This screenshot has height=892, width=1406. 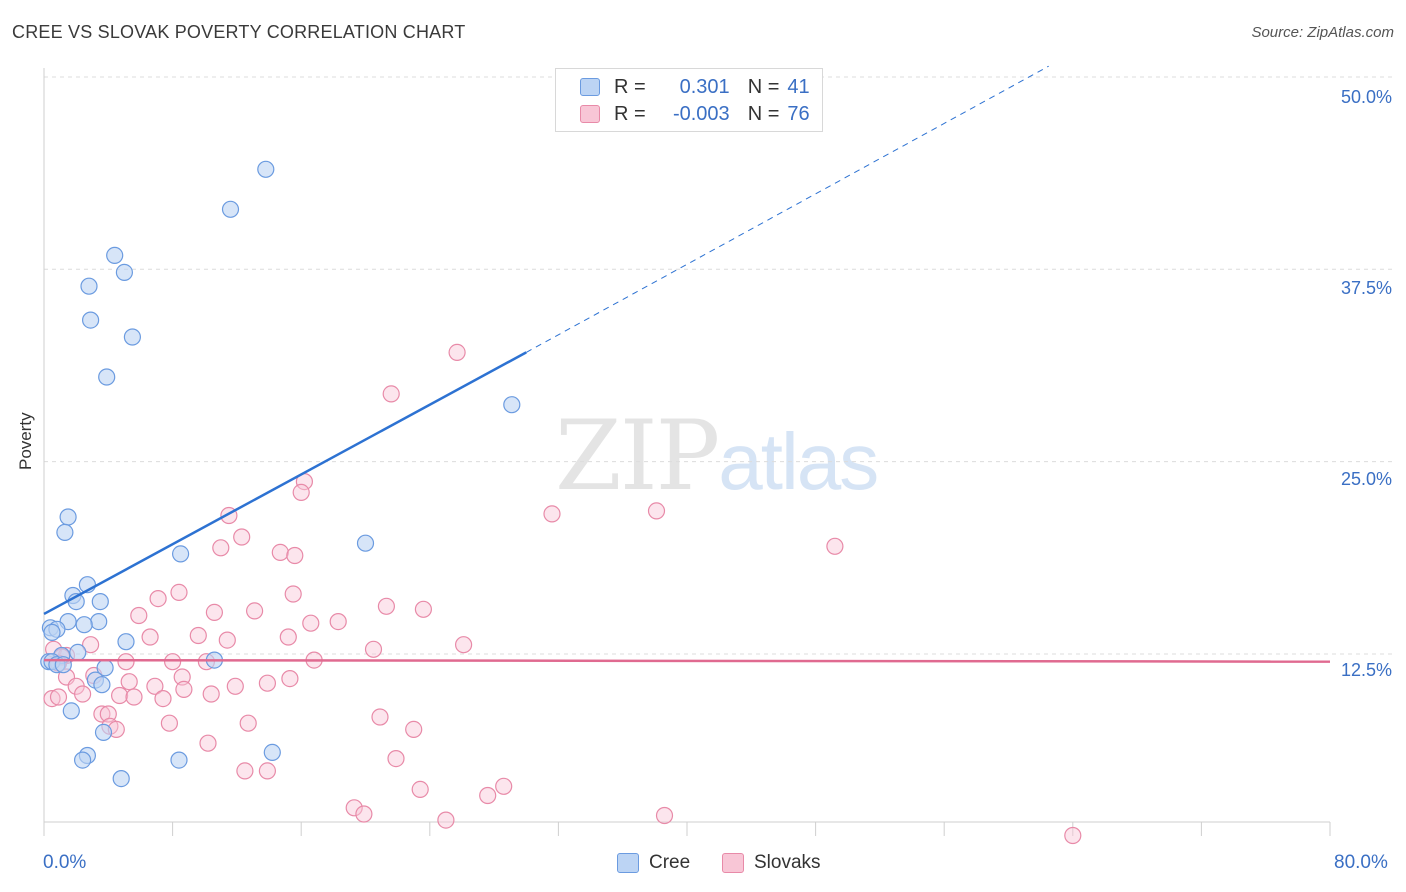 I want to click on y-tick-label-37-5: 37.5%, so click(x=1366, y=288).